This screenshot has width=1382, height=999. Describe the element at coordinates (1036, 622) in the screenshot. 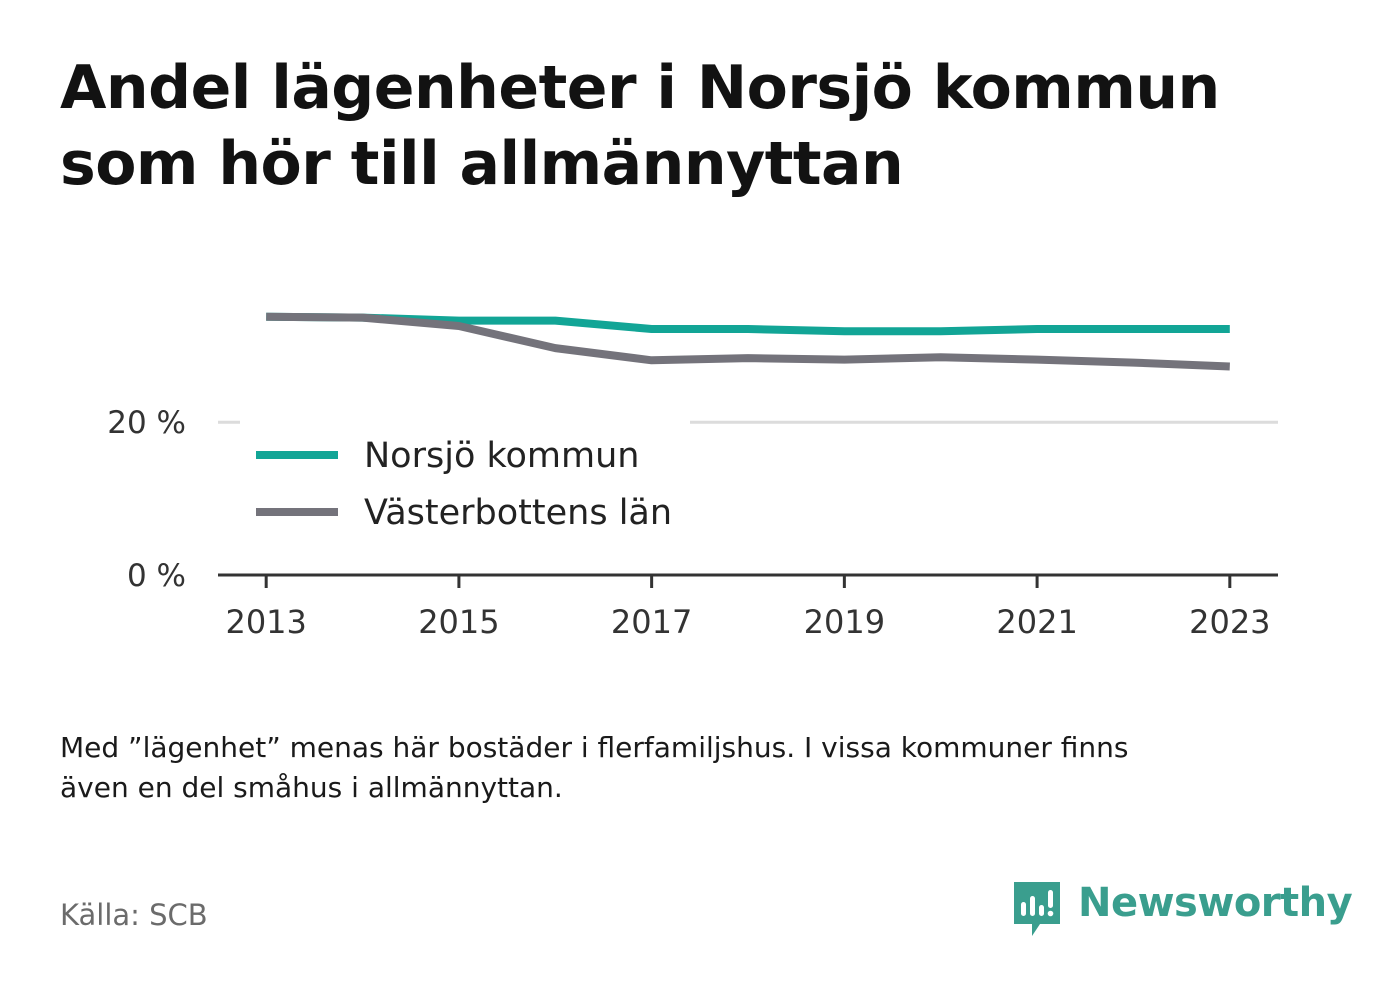

I see `x-tick-label: 2021` at that location.